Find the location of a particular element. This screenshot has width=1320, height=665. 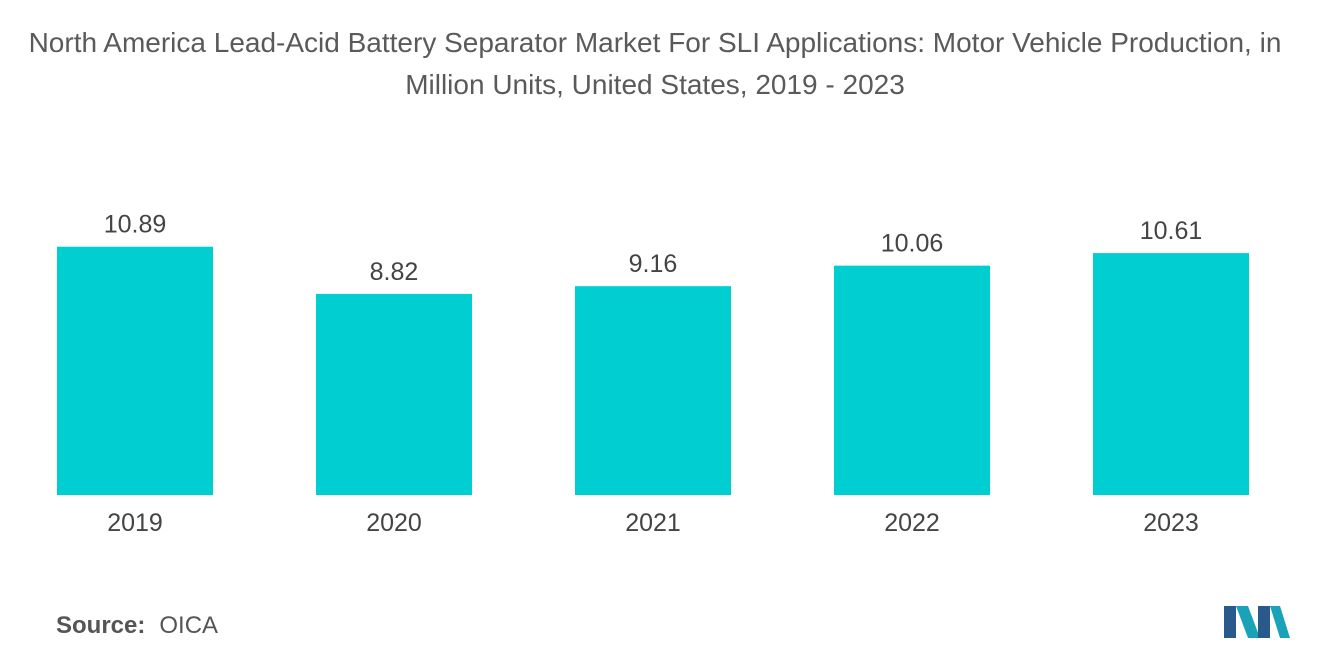

value-label-2021: 9.16 is located at coordinates (653, 264).